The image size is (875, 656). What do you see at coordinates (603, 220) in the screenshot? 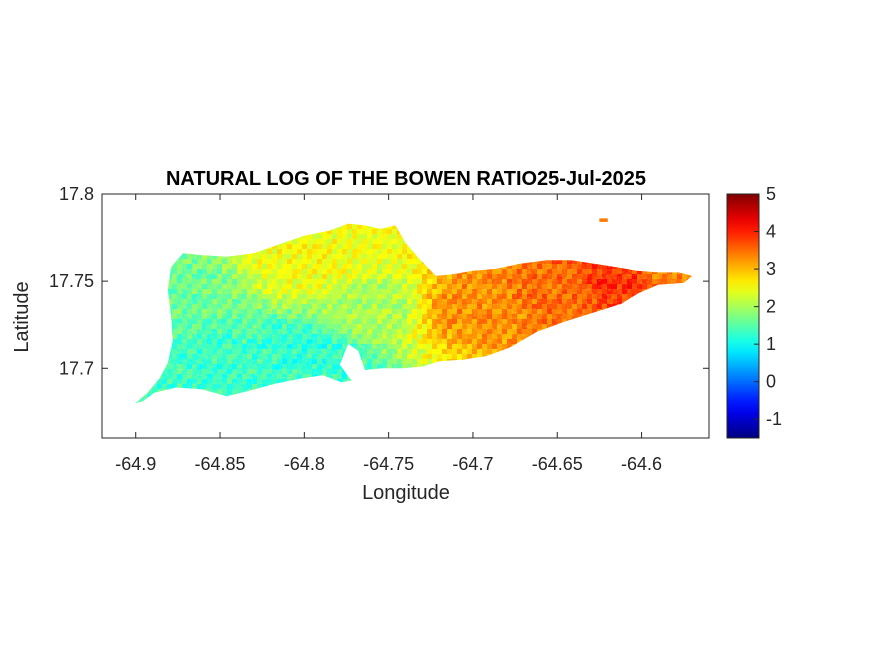
I see `islet` at bounding box center [603, 220].